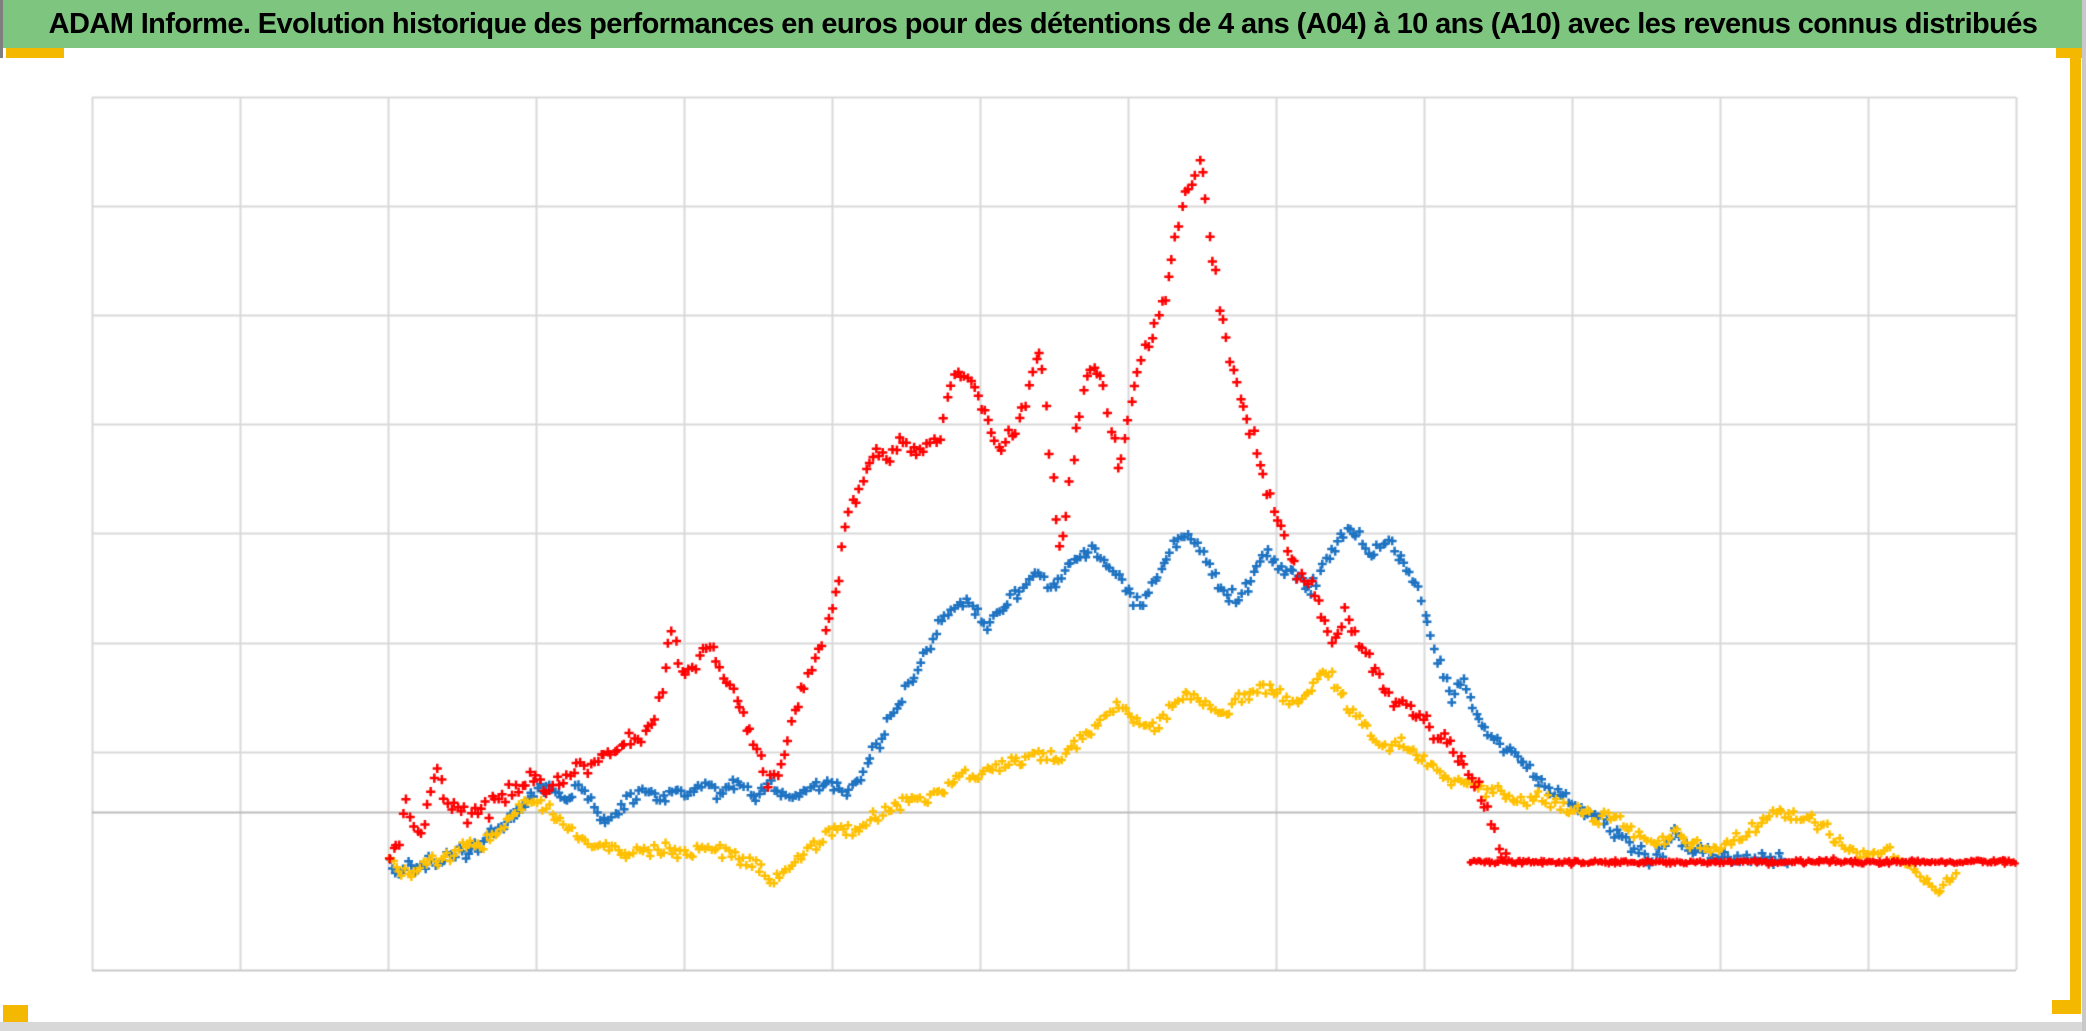  Describe the element at coordinates (35, 53) in the screenshot. I see `selection-handle-top-left` at that location.